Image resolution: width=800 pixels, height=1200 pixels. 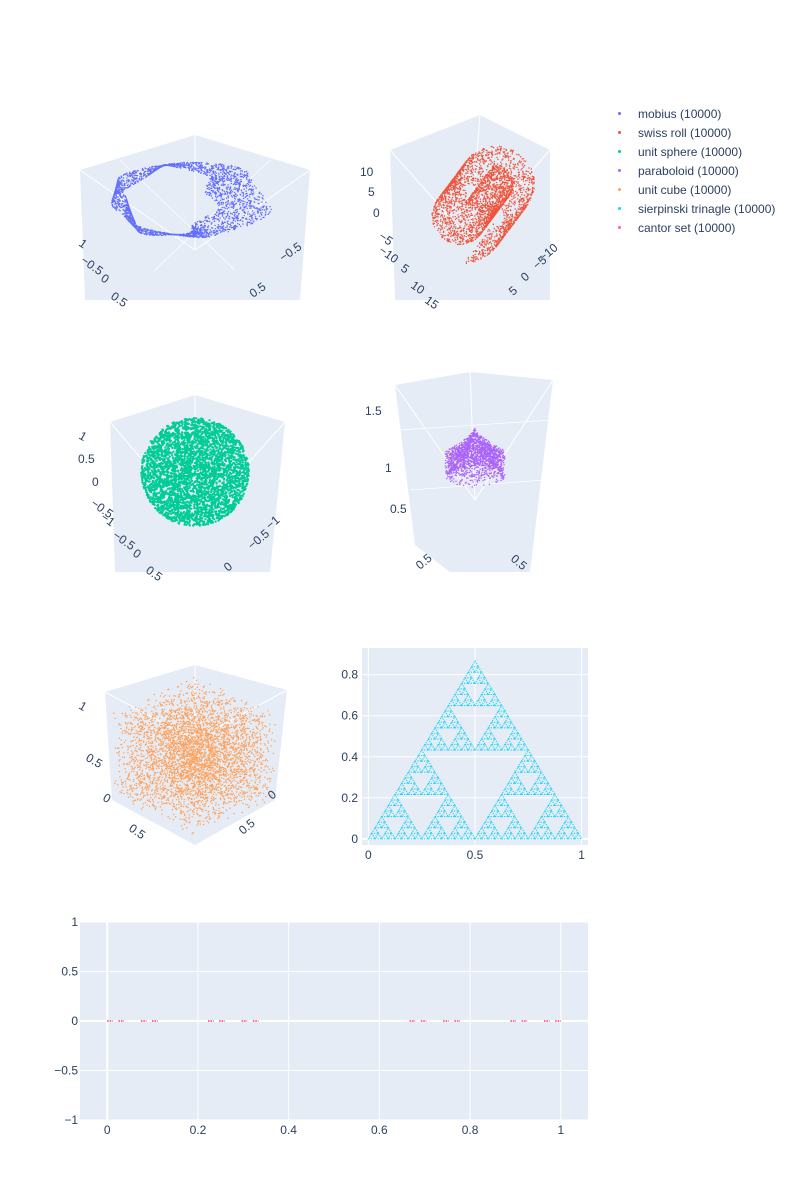 I want to click on scene-swiss-roll: 10 5 0 −5 −10 5 10 15 −10 −5 0 5, so click(x=460, y=213).